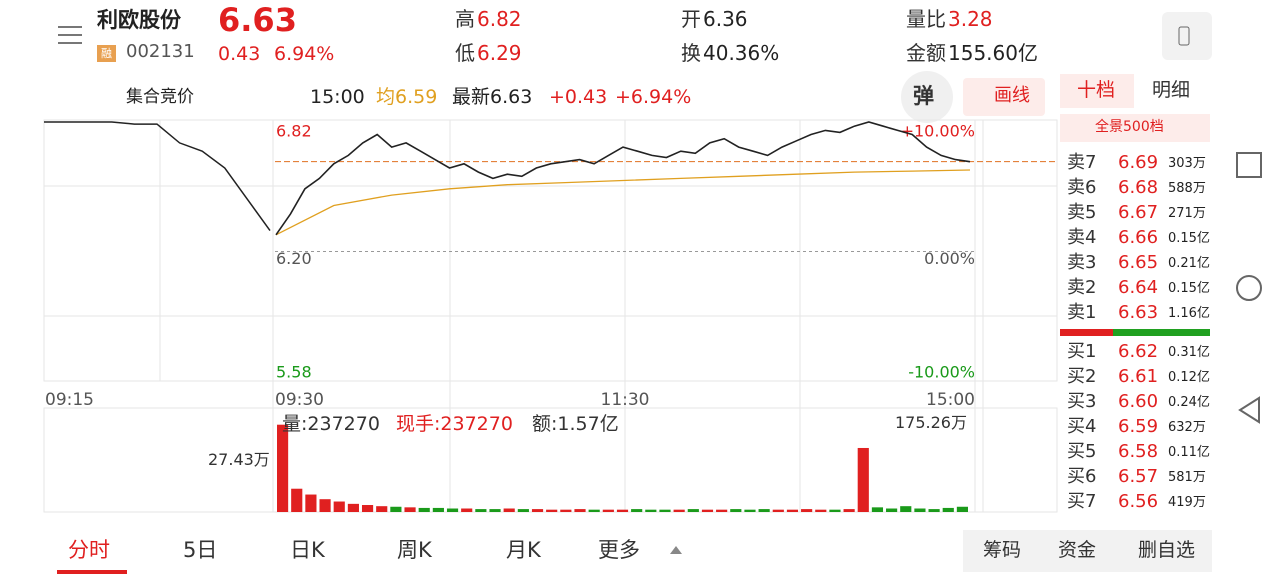 The image size is (1280, 576). What do you see at coordinates (1189, 313) in the screenshot?
I see `book-volume: 1.16亿` at bounding box center [1189, 313].